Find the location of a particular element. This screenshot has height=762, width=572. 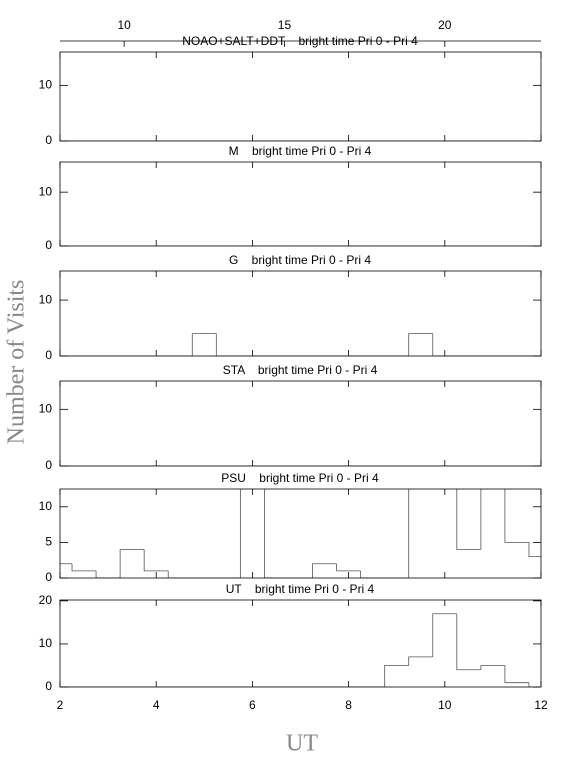

panel-title: STA bright time Pri 0 - Pri 4 is located at coordinates (300, 370).